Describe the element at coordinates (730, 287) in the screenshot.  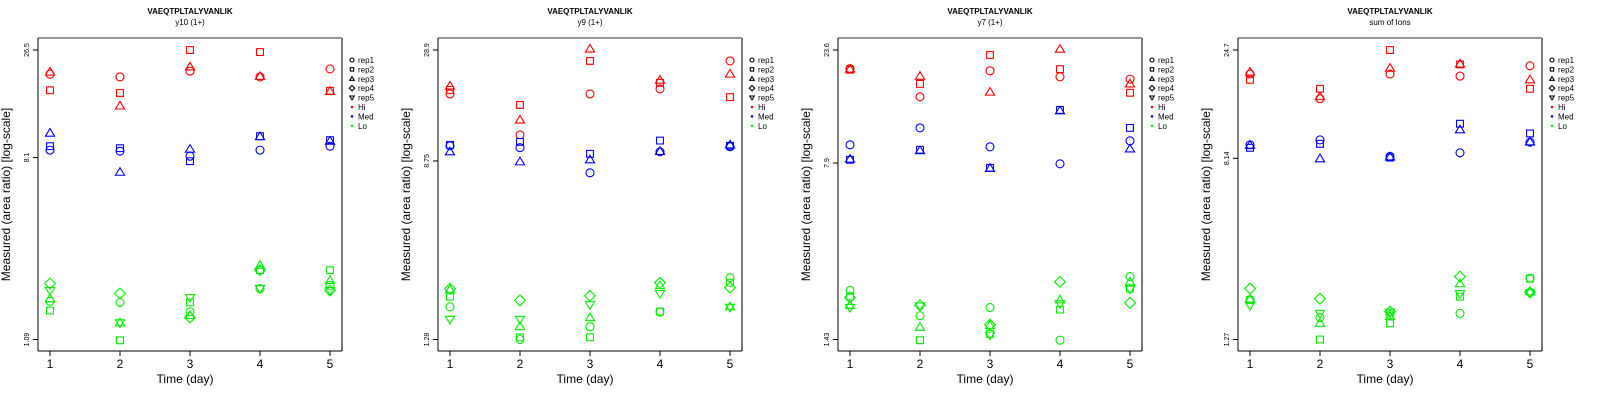
I see `point-lo-rep4-day5` at that location.